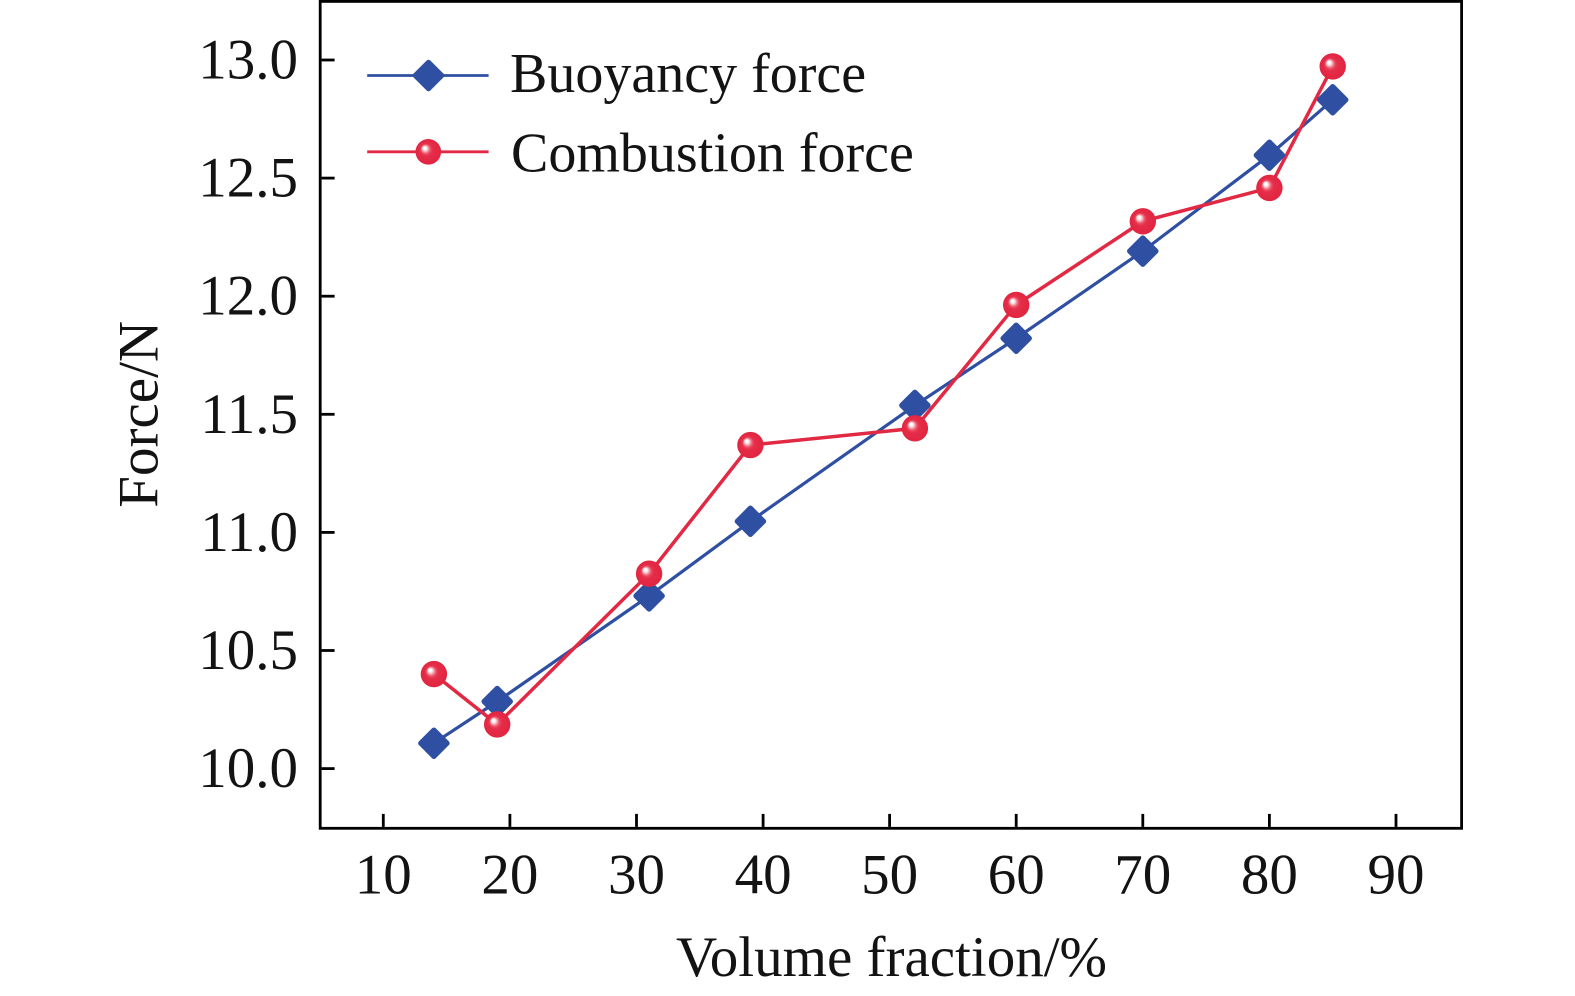 The height and width of the screenshot is (996, 1575). What do you see at coordinates (139, 414) in the screenshot?
I see `svg-text: Force/N` at bounding box center [139, 414].